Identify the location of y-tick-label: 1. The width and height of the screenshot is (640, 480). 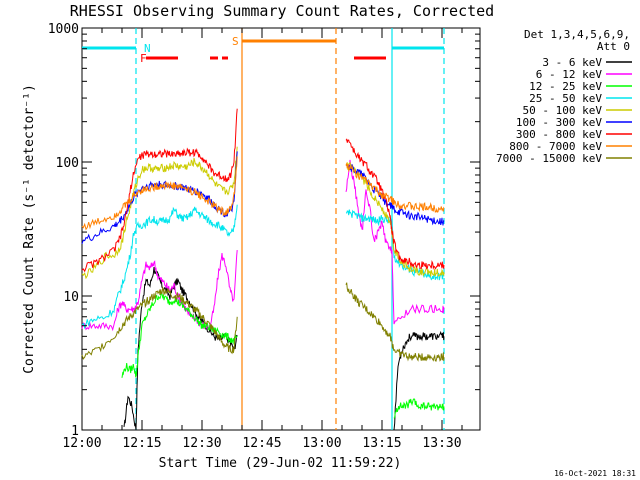
(75, 431).